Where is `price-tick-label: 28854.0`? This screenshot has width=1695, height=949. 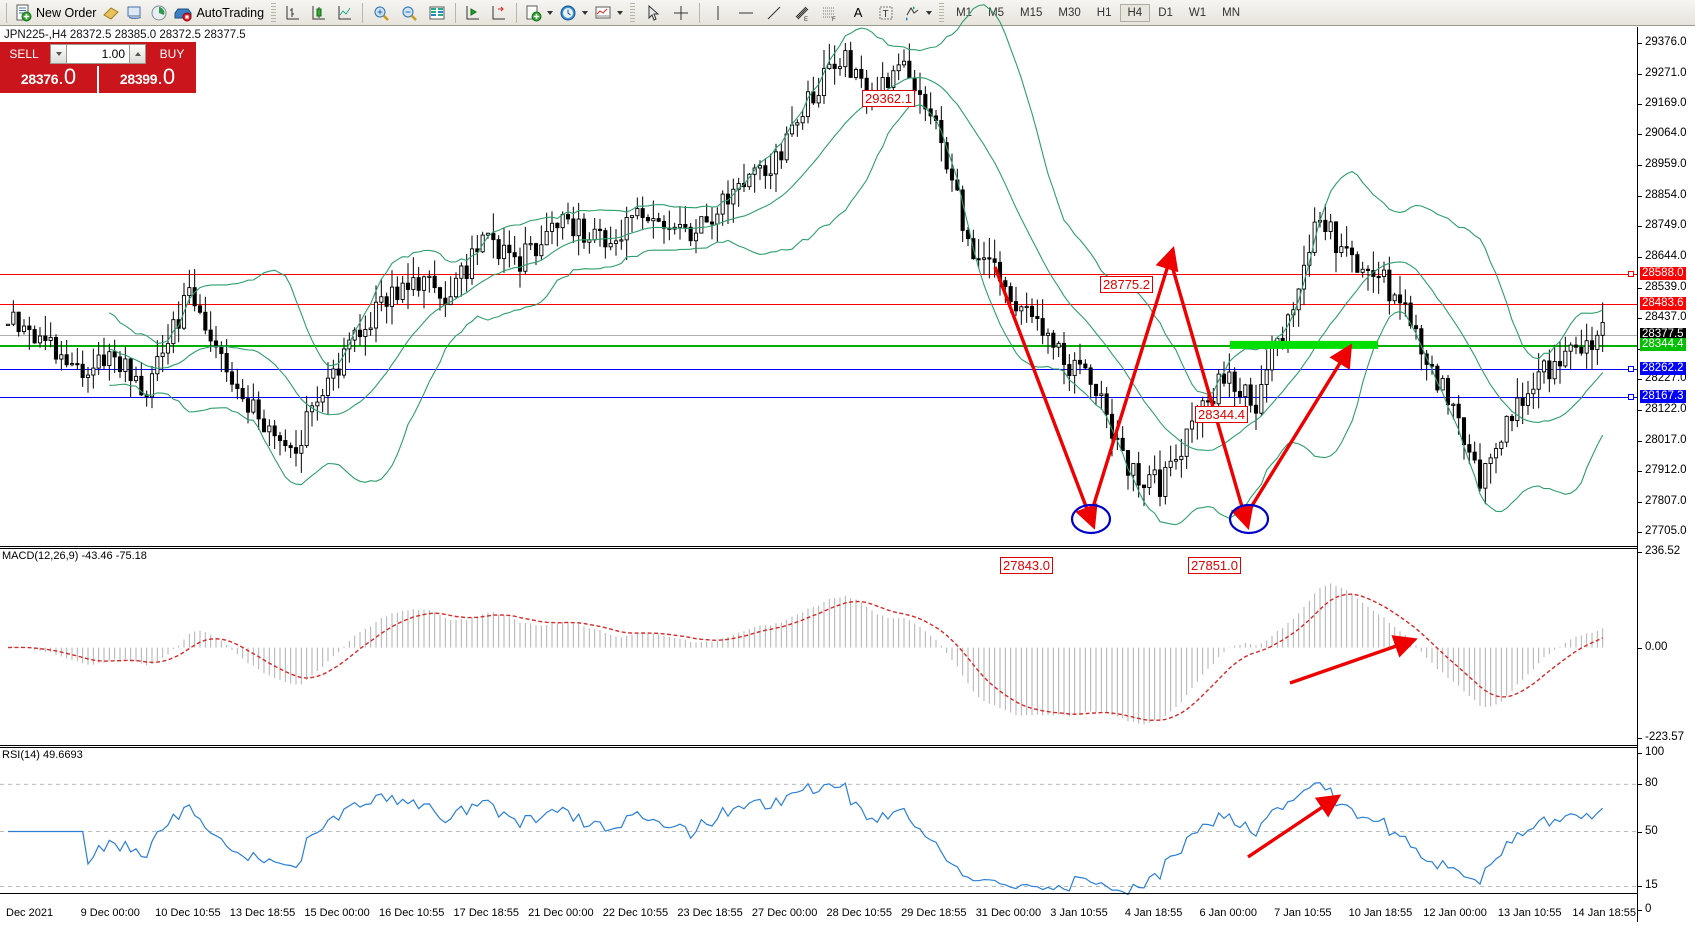
price-tick-label: 28854.0 is located at coordinates (1666, 194).